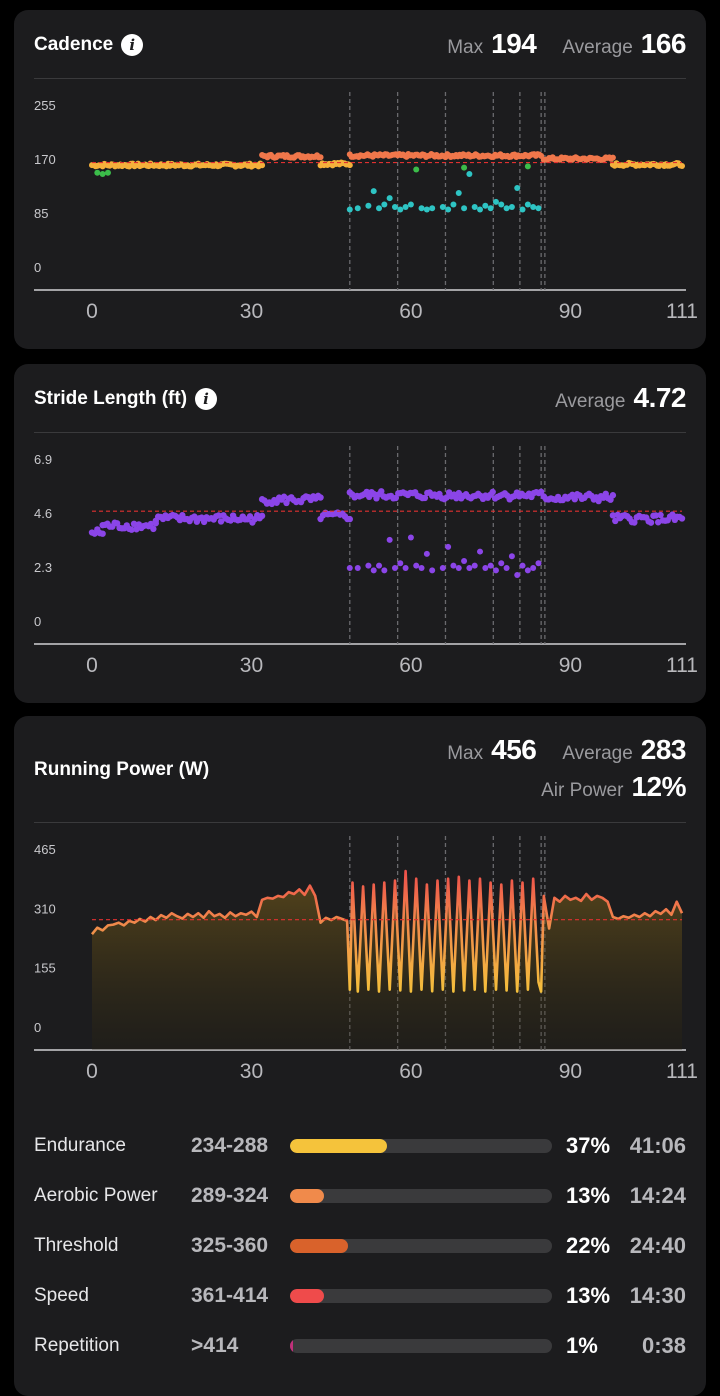 This screenshot has height=1396, width=720. What do you see at coordinates (215, 1345) in the screenshot?
I see `zone-range: >414` at bounding box center [215, 1345].